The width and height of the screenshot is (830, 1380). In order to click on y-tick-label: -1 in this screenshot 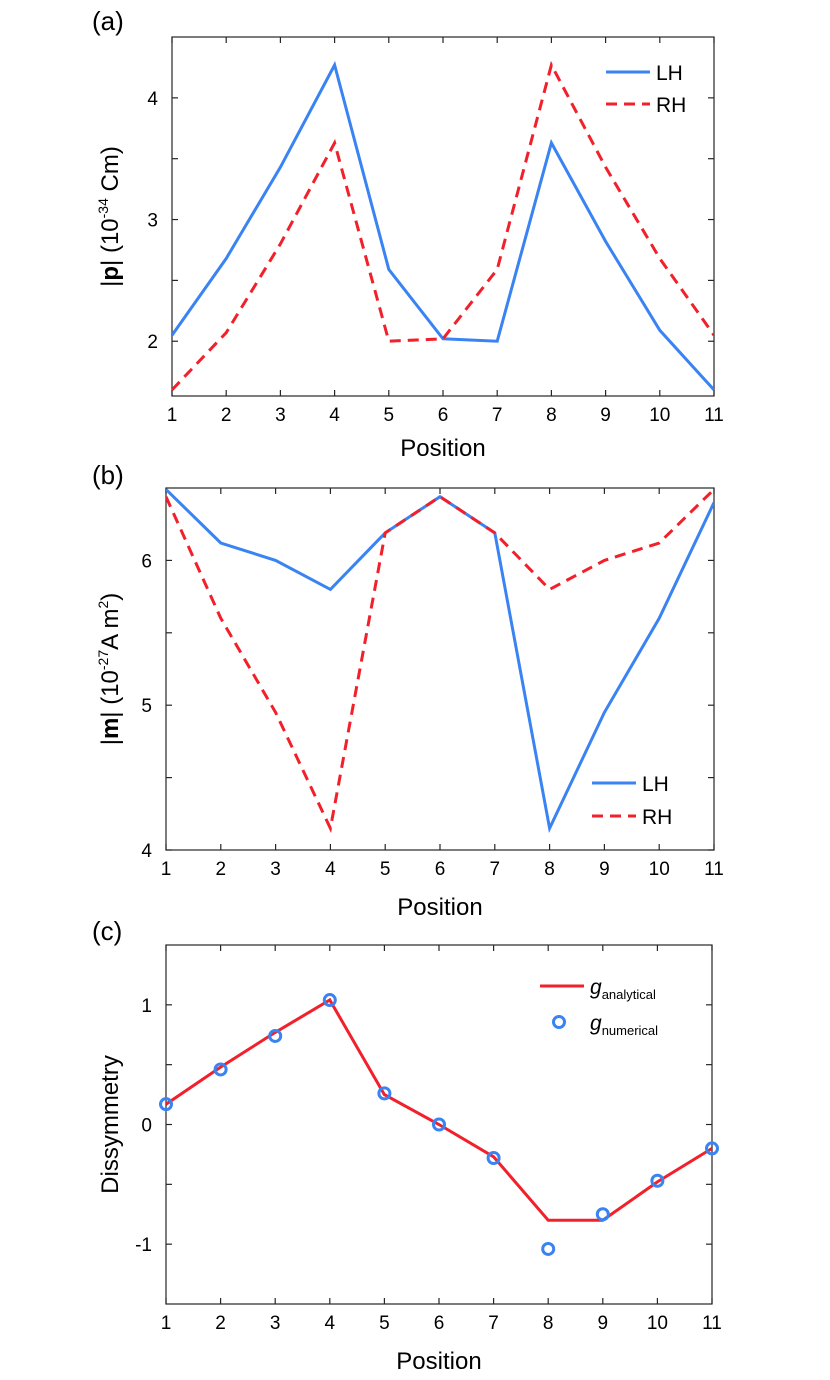, I will do `click(143, 1245)`.